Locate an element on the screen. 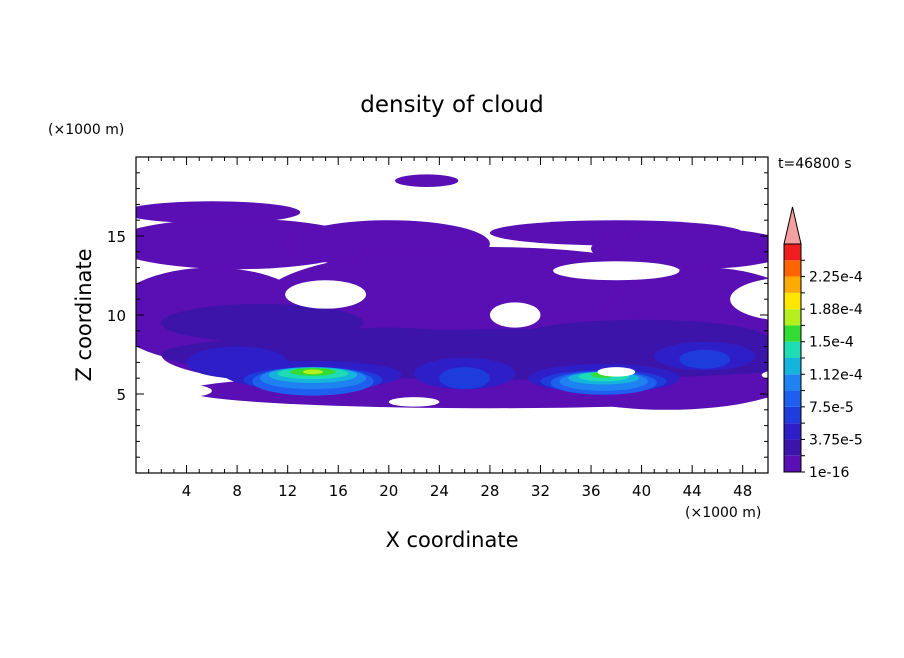 Image resolution: width=904 pixels, height=658 pixels. y-tick-label: 10 is located at coordinates (116, 316).